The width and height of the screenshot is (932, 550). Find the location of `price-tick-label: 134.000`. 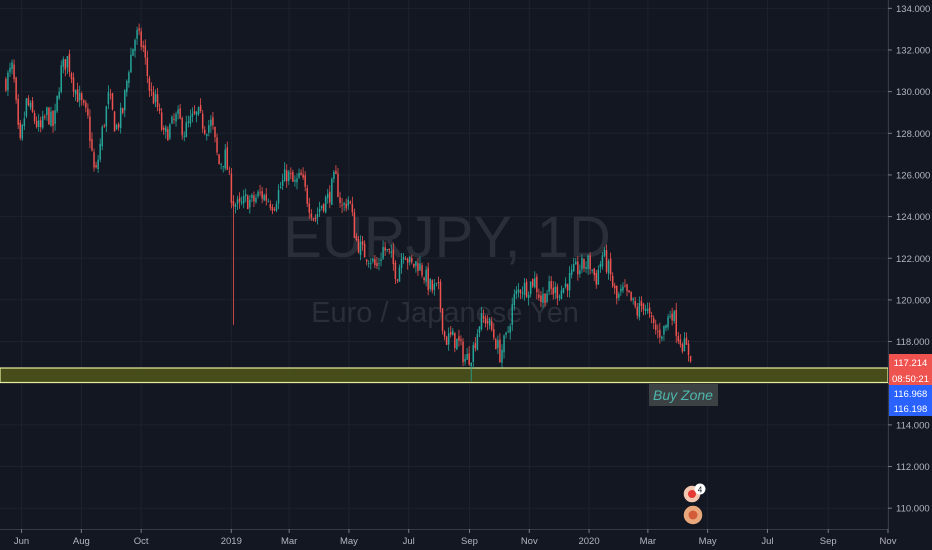

price-tick-label: 134.000 is located at coordinates (913, 9).